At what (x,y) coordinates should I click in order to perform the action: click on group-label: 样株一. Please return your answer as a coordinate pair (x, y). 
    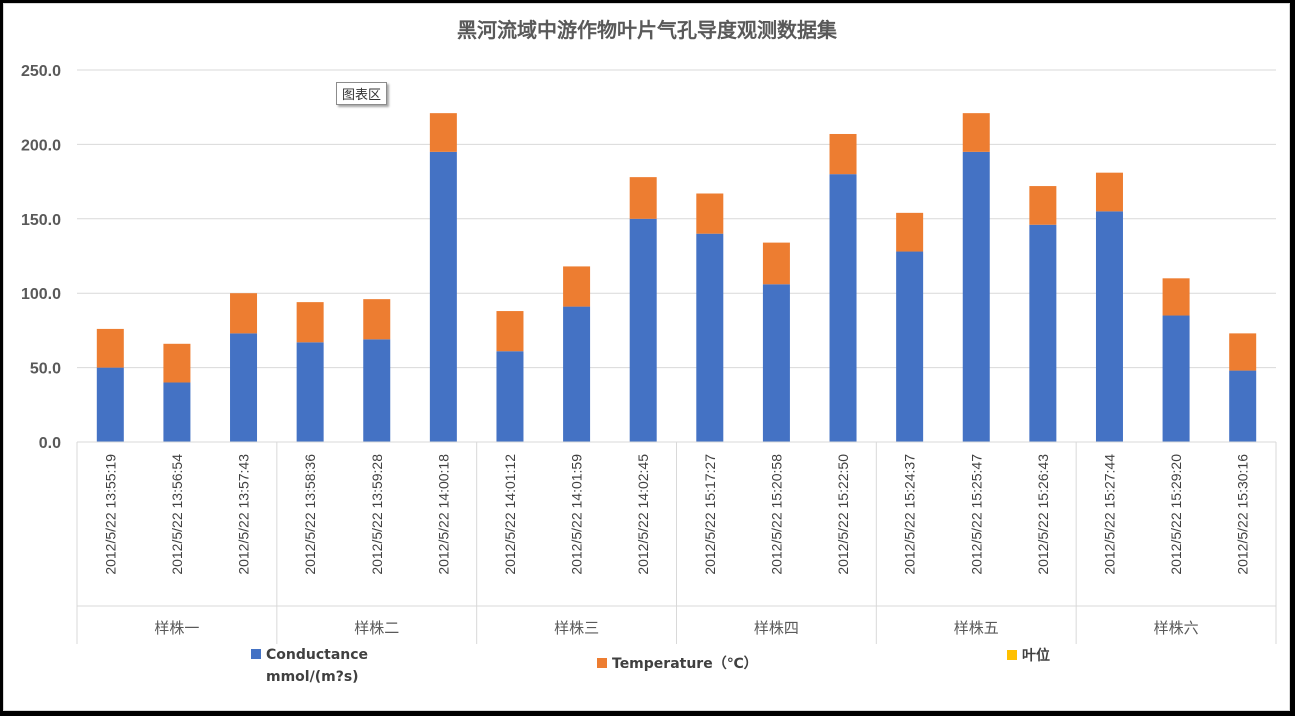
    Looking at the image, I should click on (176, 628).